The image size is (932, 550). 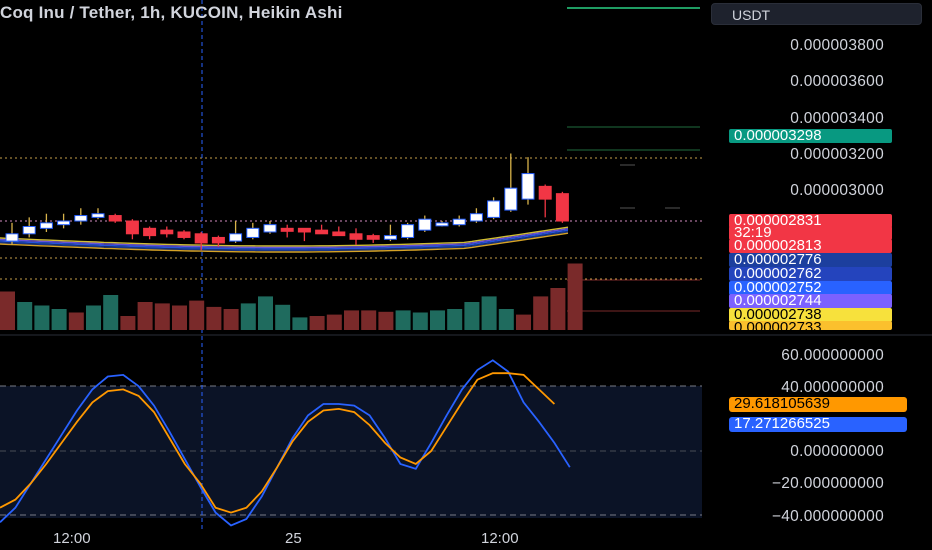 What do you see at coordinates (837, 190) in the screenshot?
I see `price-axis-label: 0.000003000` at bounding box center [837, 190].